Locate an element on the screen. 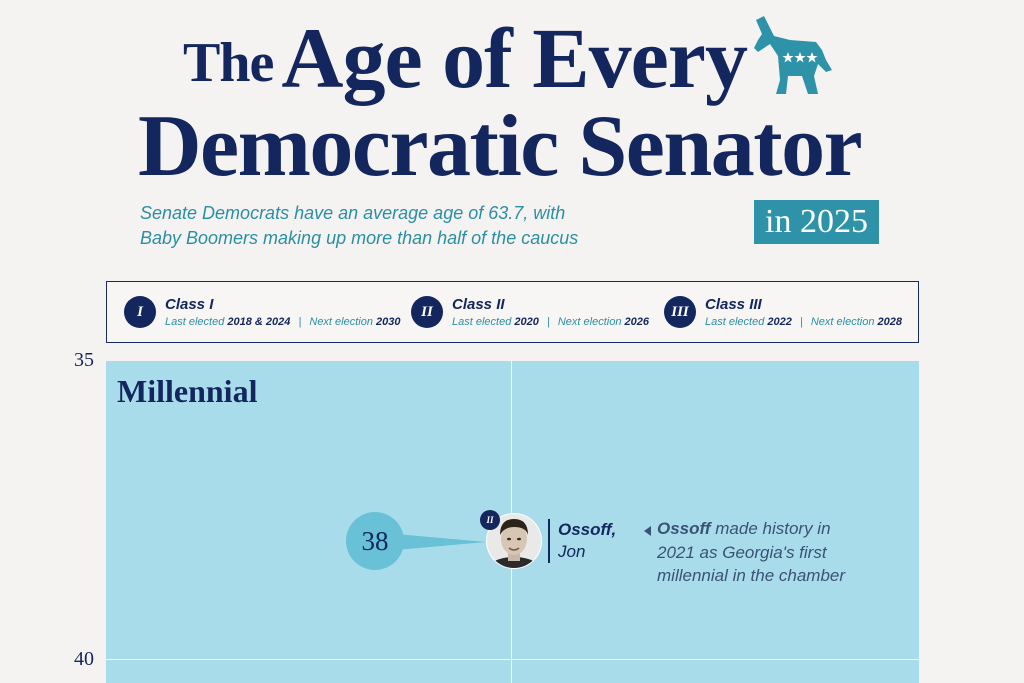 This screenshot has width=1024, height=683. name-divider is located at coordinates (549, 541).